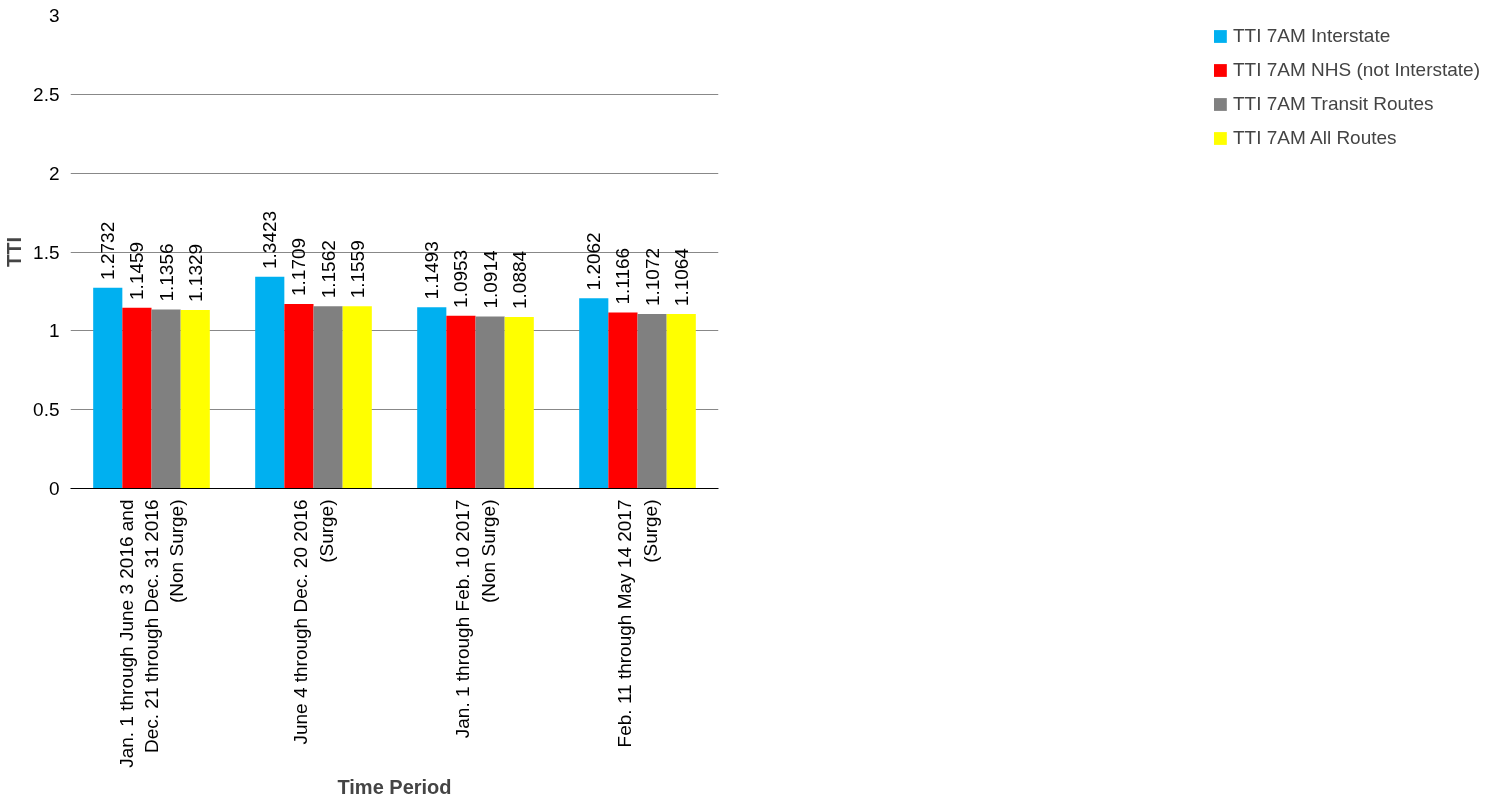  Describe the element at coordinates (151, 633) in the screenshot. I see `x-tick-label: Jan. 1 through June 3 2016 and Dec. 21 through Dec. 31 2016 (Non Surge)` at that location.